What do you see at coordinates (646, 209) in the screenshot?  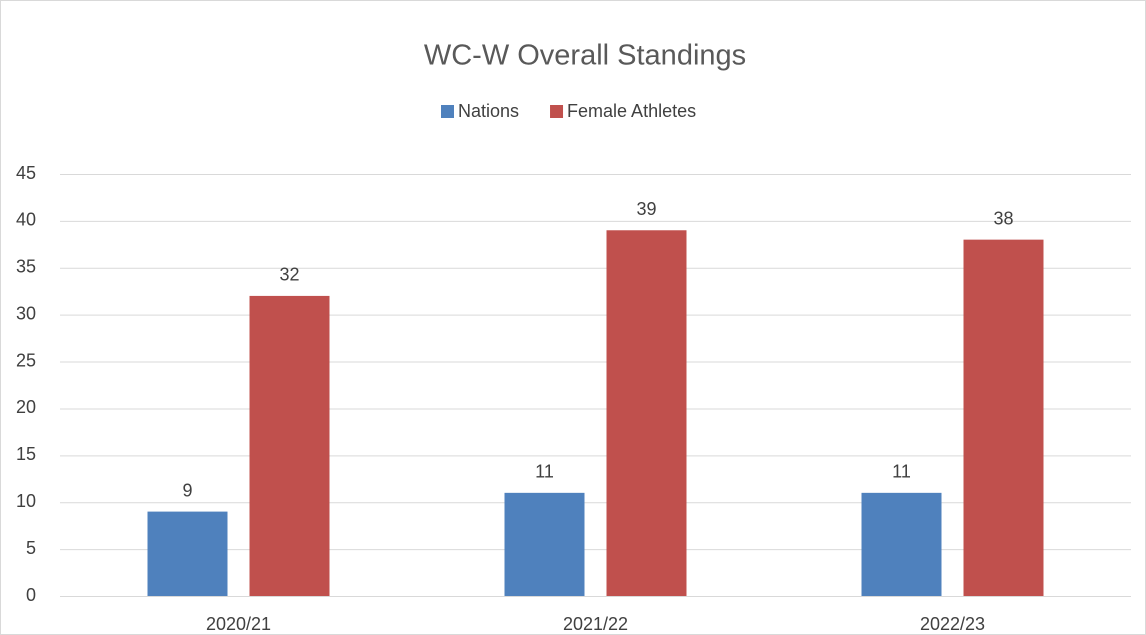 I see `data-label: 39` at bounding box center [646, 209].